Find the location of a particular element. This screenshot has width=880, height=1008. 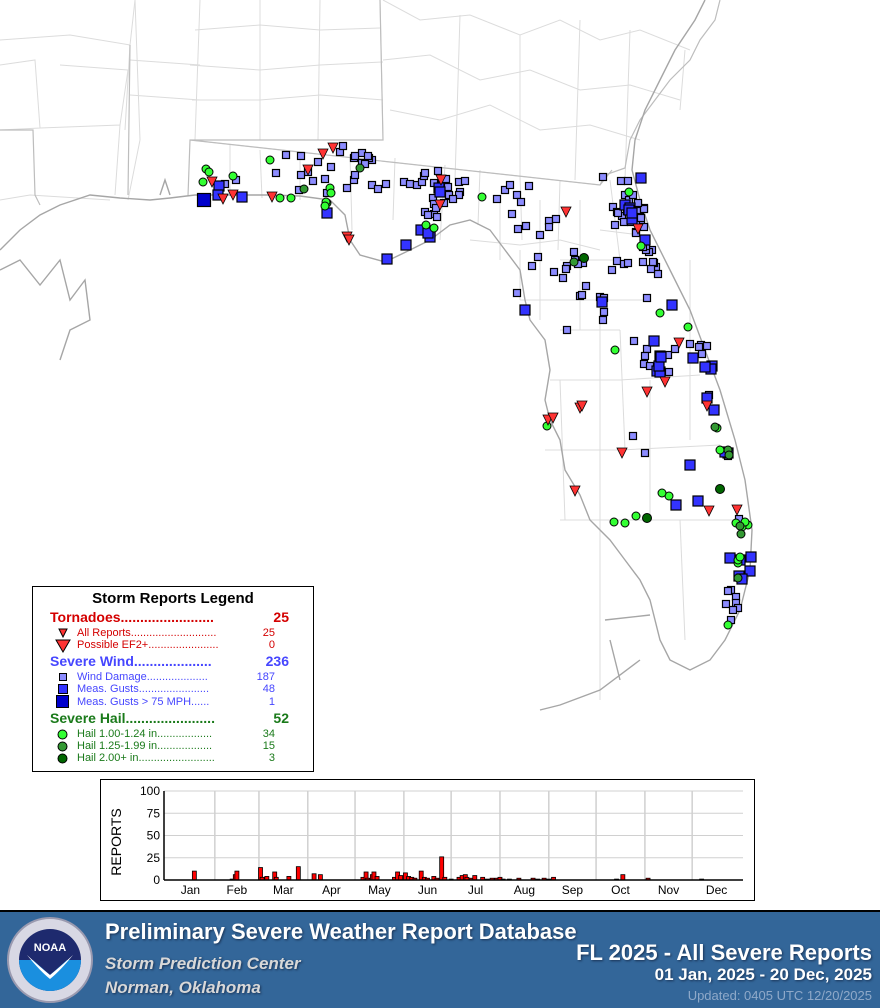

footer-location: Norman, Oklahoma is located at coordinates (183, 987).